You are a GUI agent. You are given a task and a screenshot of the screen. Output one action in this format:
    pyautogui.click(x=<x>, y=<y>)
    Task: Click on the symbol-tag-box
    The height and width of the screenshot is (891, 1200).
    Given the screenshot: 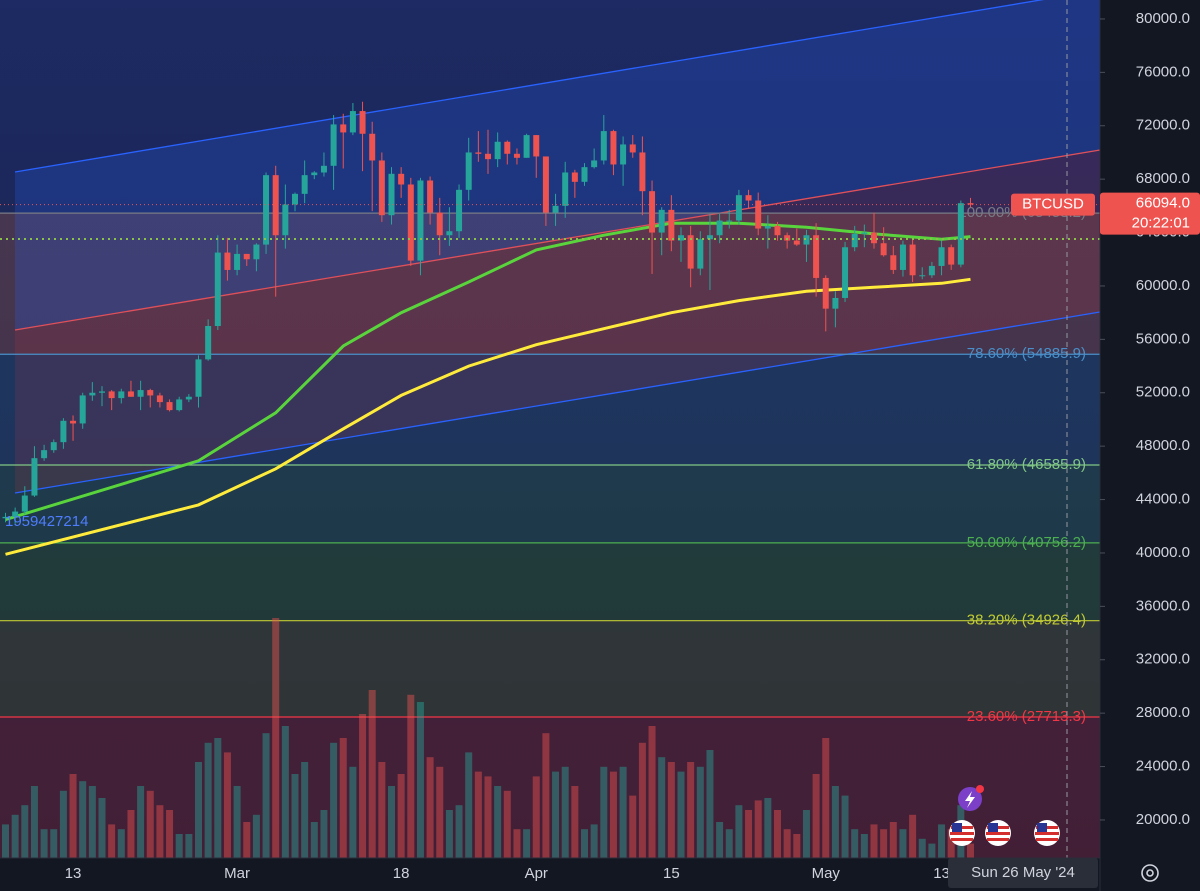 What is the action you would take?
    pyautogui.click(x=1053, y=204)
    